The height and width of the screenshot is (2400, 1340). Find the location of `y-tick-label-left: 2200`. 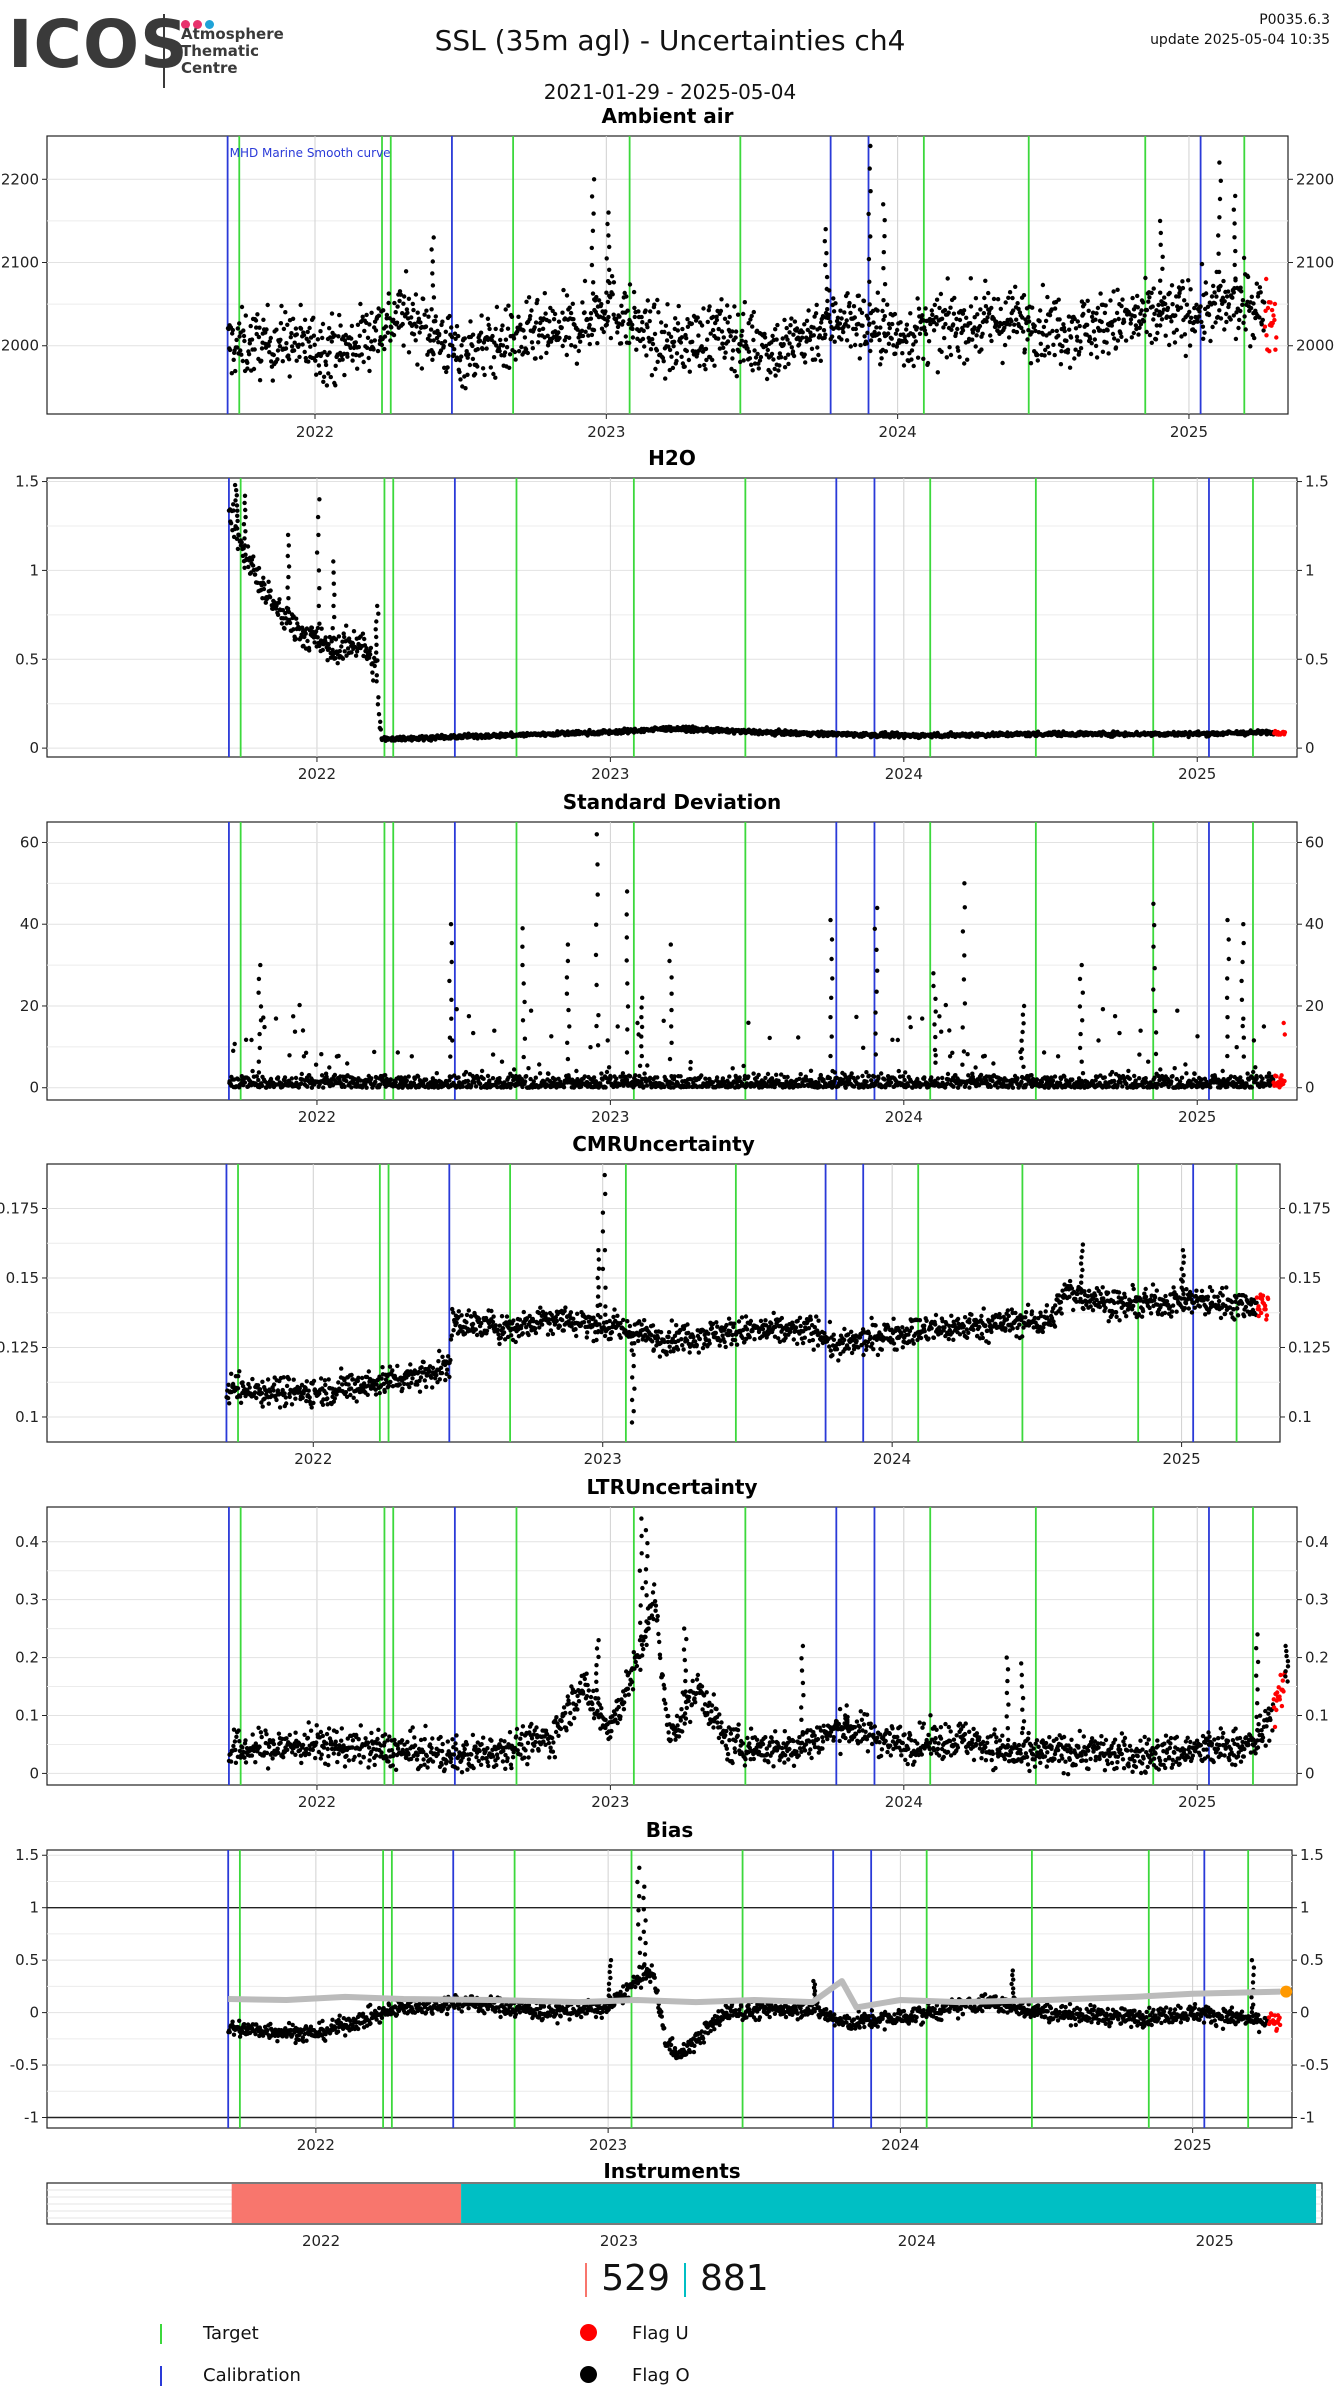

y-tick-label-left: 2200 is located at coordinates (20, 179).